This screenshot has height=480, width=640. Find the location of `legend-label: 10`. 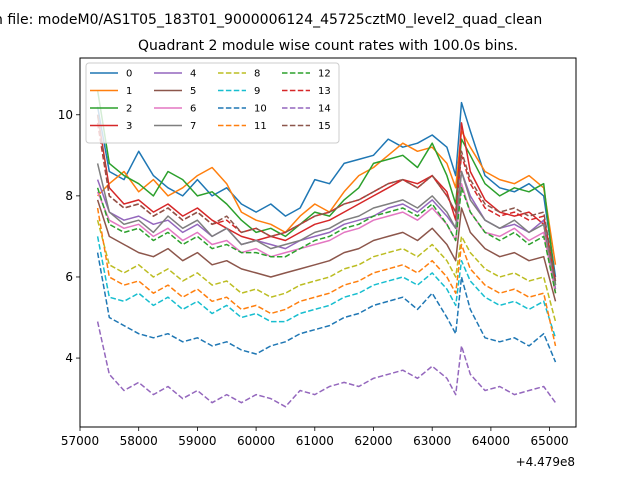

legend-label: 10 is located at coordinates (260, 109).